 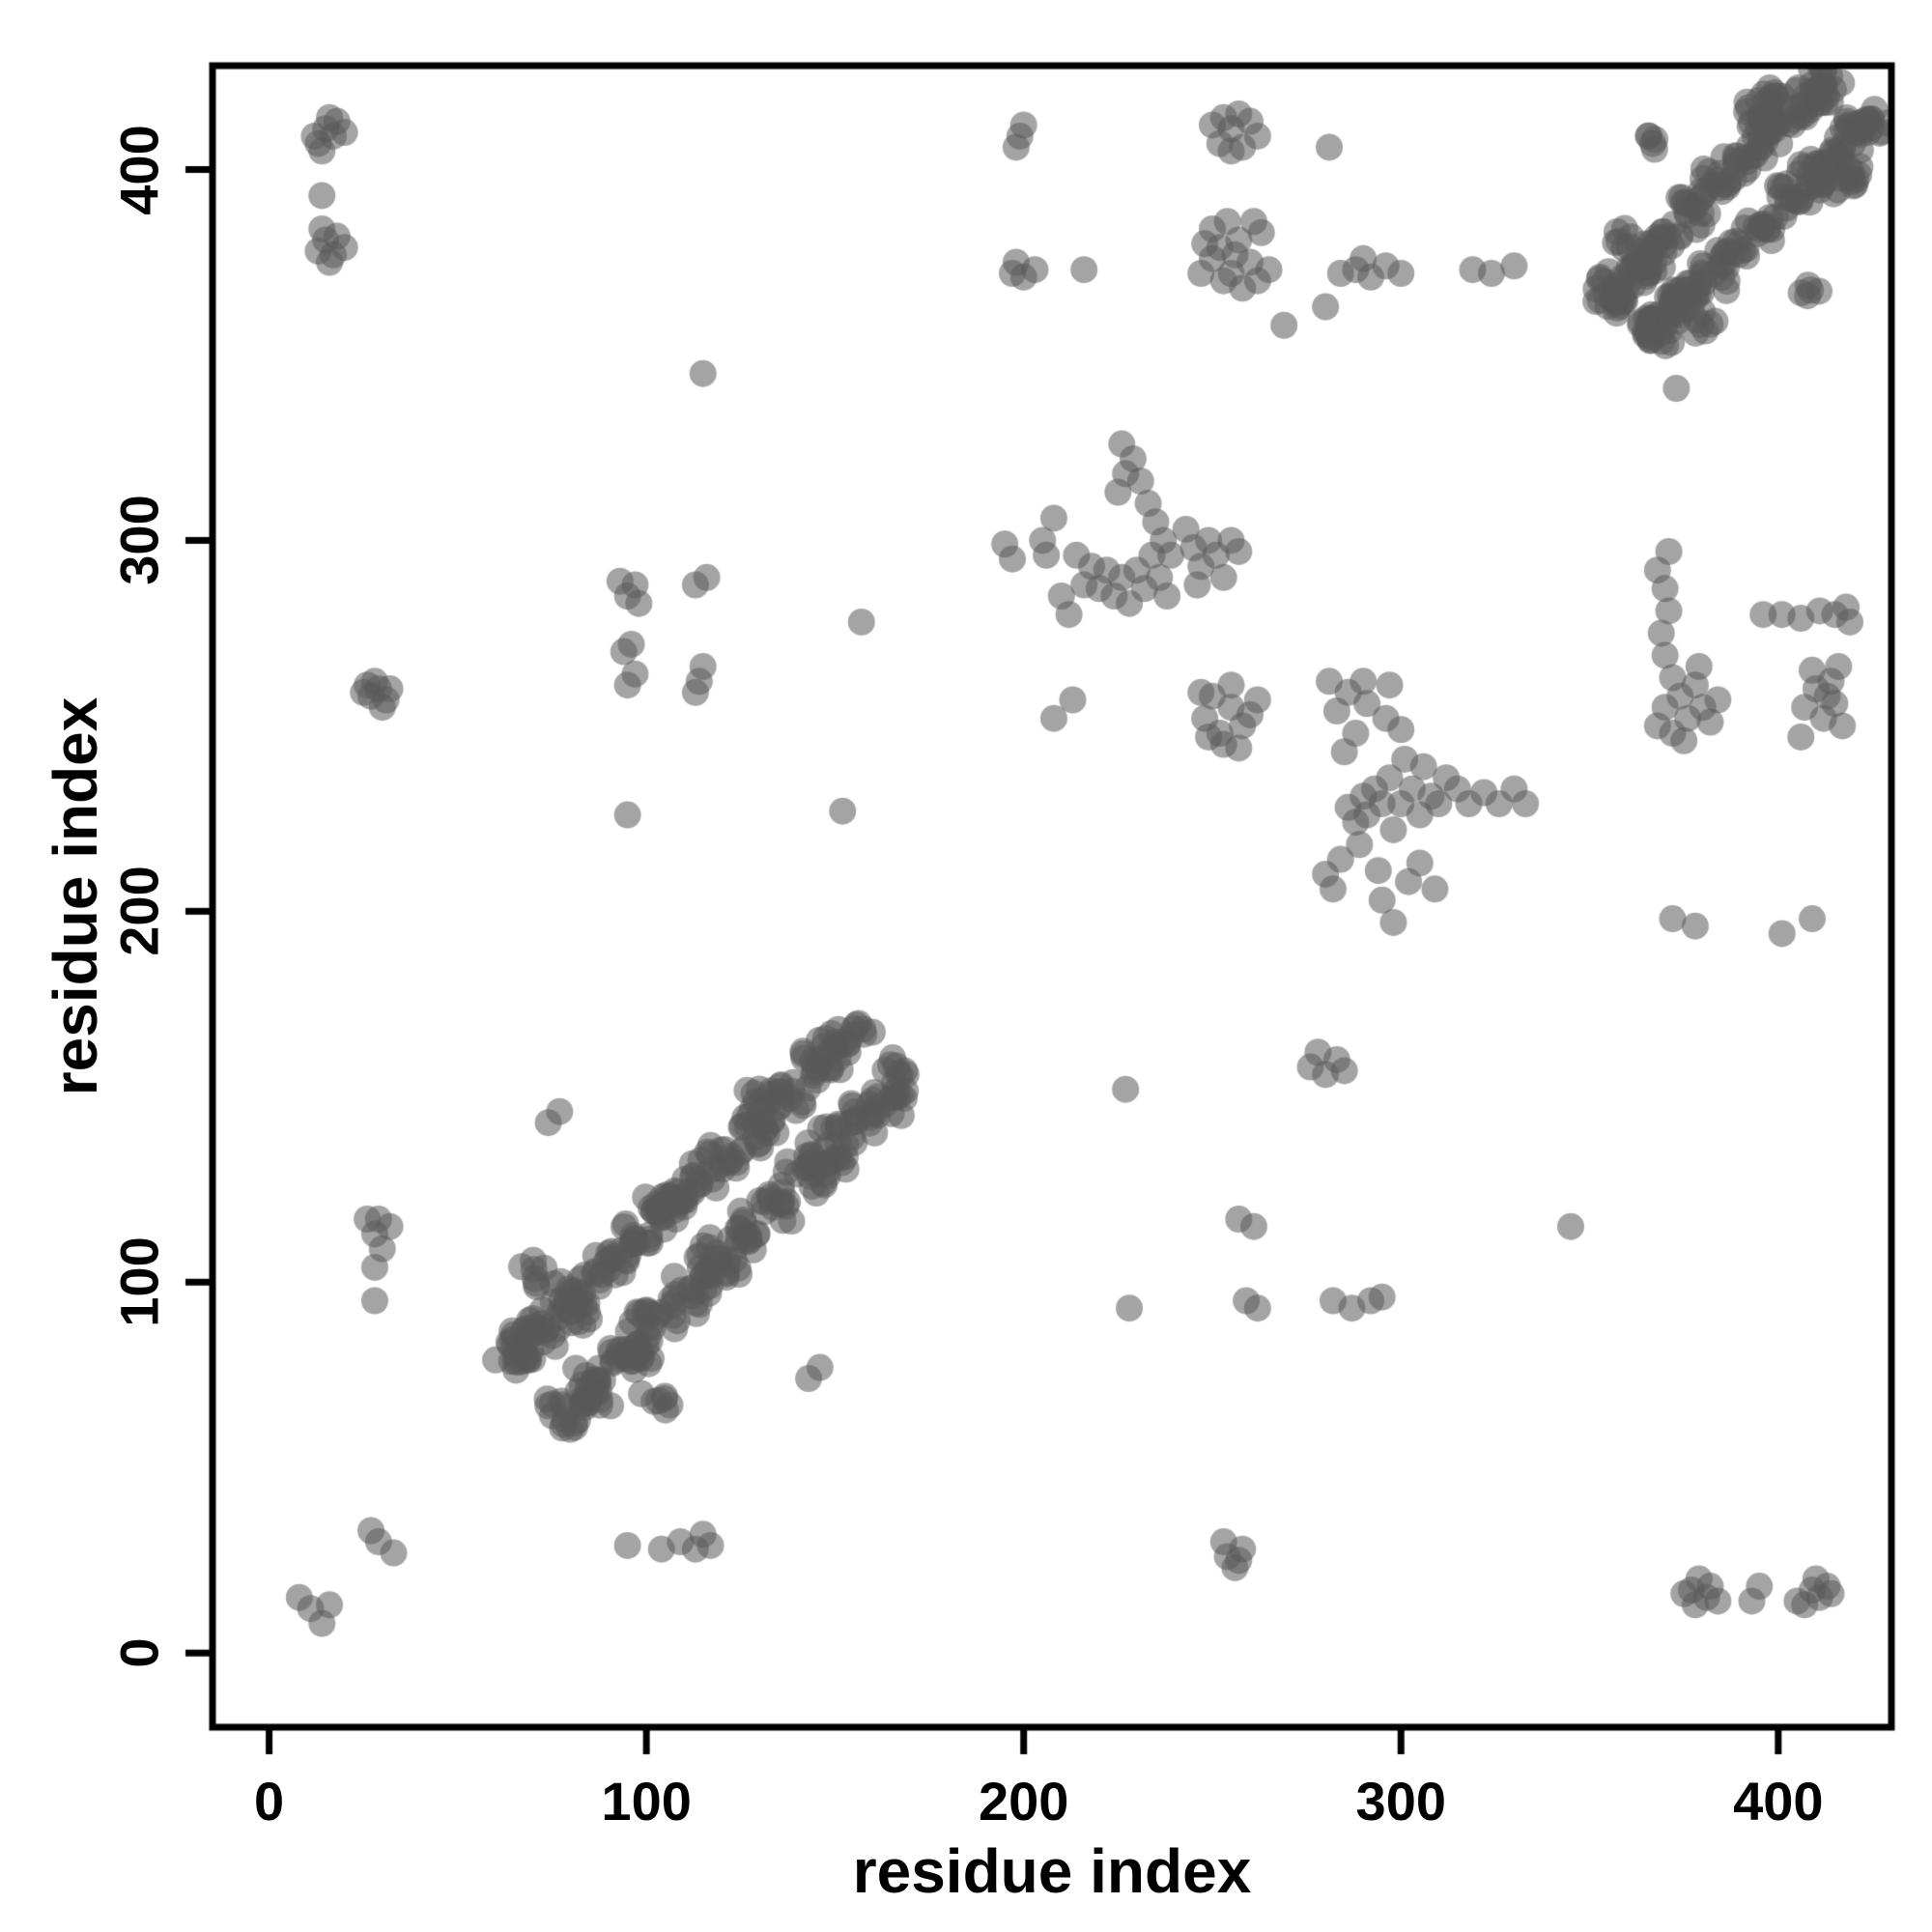 What do you see at coordinates (646, 1801) in the screenshot?
I see `x-tick-label-100: 100` at bounding box center [646, 1801].